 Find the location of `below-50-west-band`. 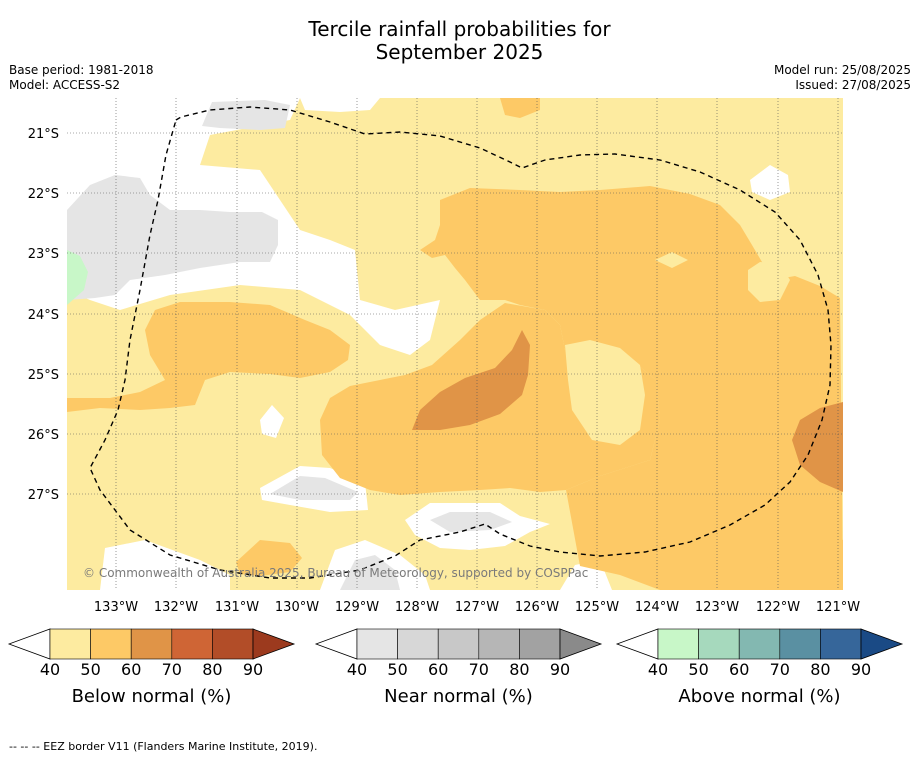

below-50-west-band is located at coordinates (208, 357).